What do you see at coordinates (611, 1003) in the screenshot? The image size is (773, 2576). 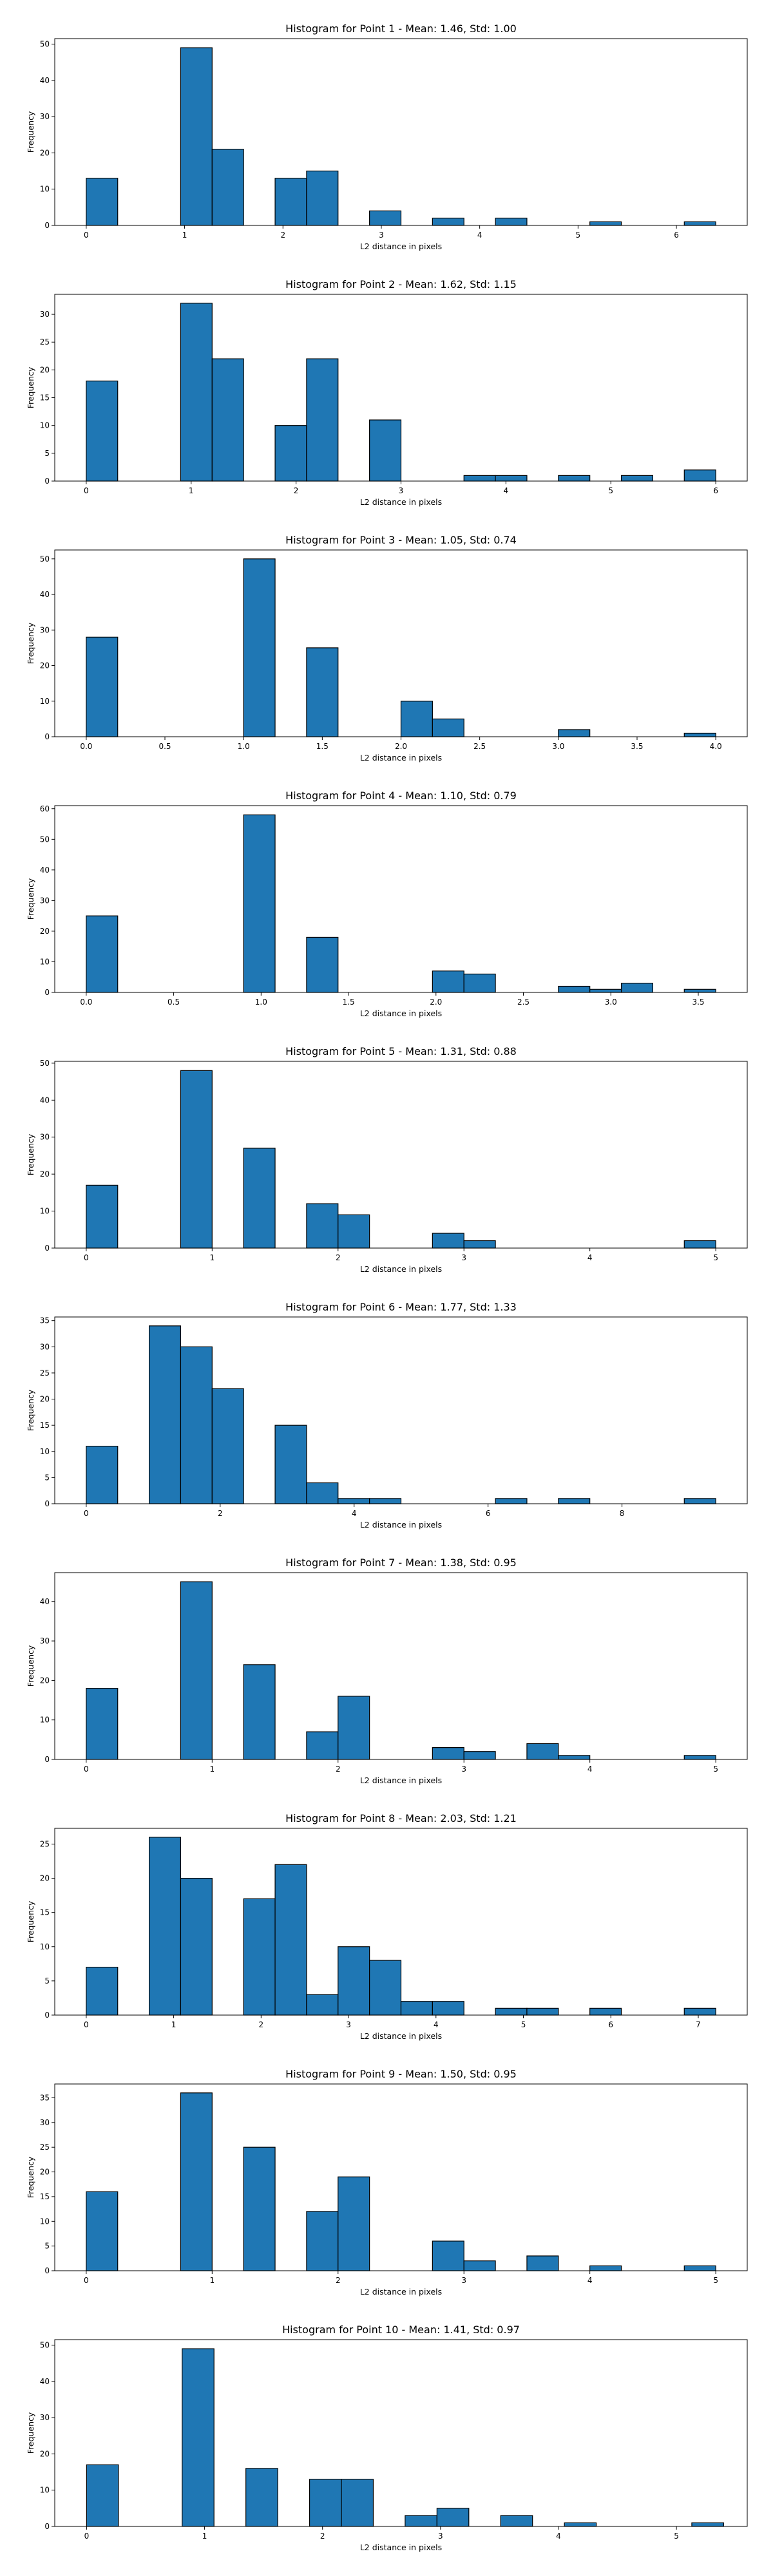 I see `x-tick-label: 3.0` at bounding box center [611, 1003].